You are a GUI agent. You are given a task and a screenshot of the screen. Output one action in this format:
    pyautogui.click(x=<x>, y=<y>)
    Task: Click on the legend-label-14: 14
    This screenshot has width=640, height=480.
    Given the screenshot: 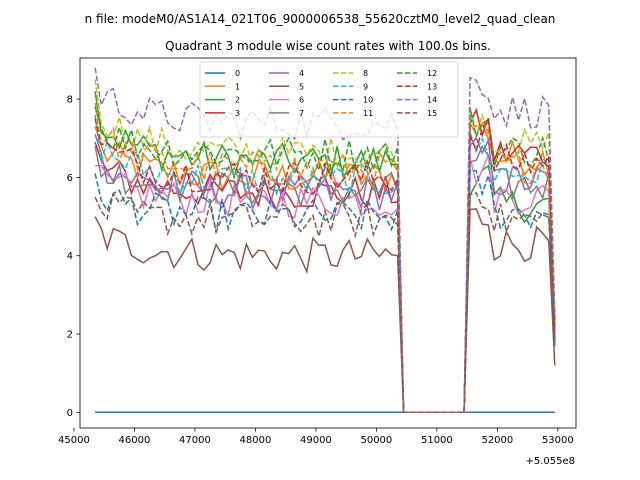 What is the action you would take?
    pyautogui.click(x=432, y=100)
    